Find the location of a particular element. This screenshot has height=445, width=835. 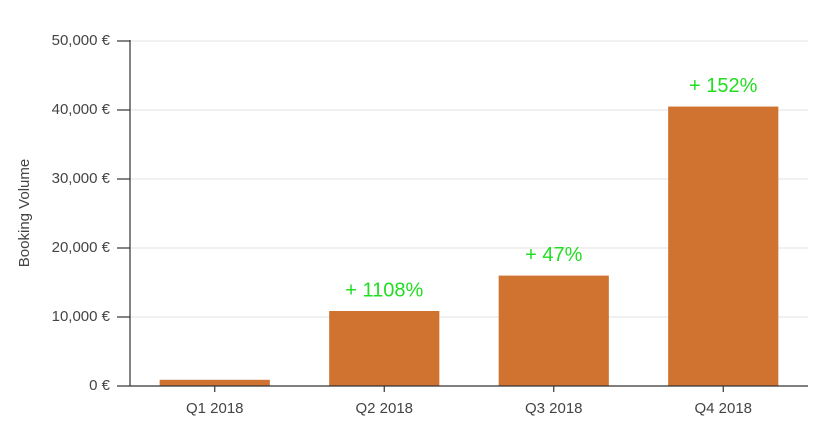

x-tick-label: Q3 2018 is located at coordinates (554, 408).